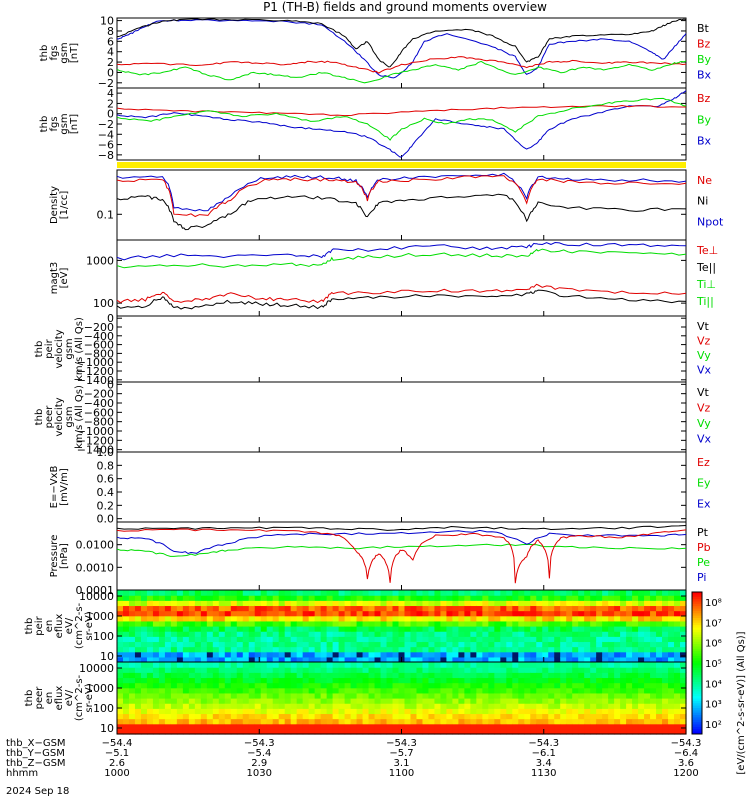  What do you see at coordinates (705, 301) in the screenshot?
I see `temperature-legend-3: Ti||` at bounding box center [705, 301].